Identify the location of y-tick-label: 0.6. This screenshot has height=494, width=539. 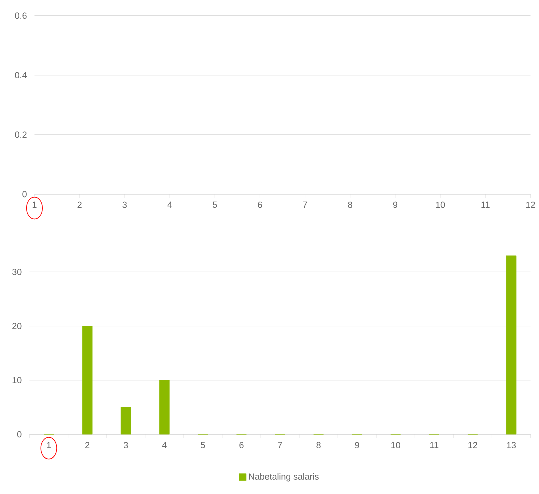
(21, 15).